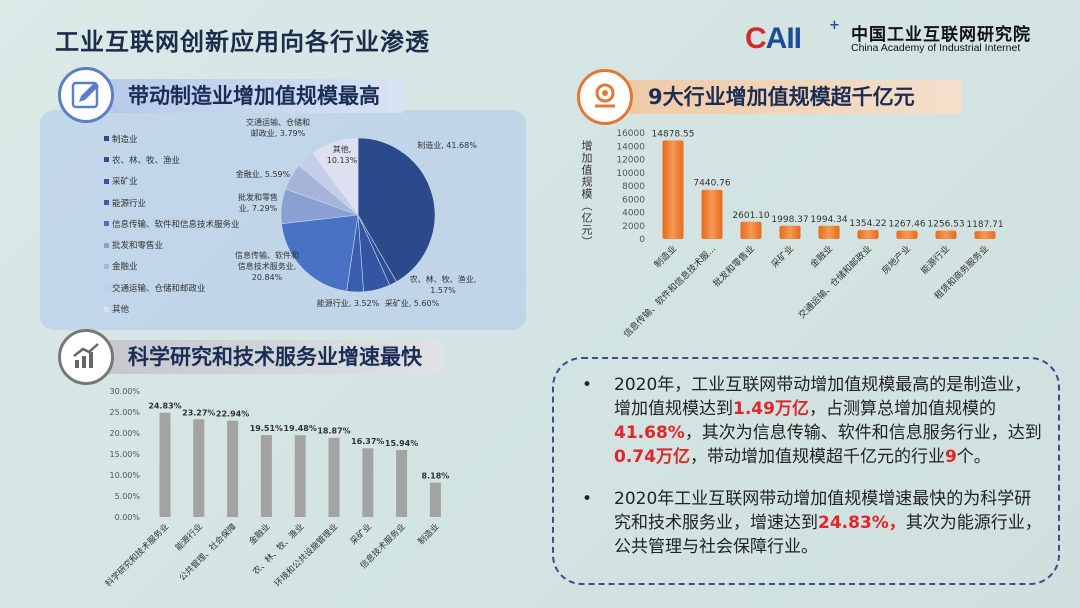  Describe the element at coordinates (306, 555) in the screenshot. I see `x-category-label: 环境和公共设施管理业` at that location.